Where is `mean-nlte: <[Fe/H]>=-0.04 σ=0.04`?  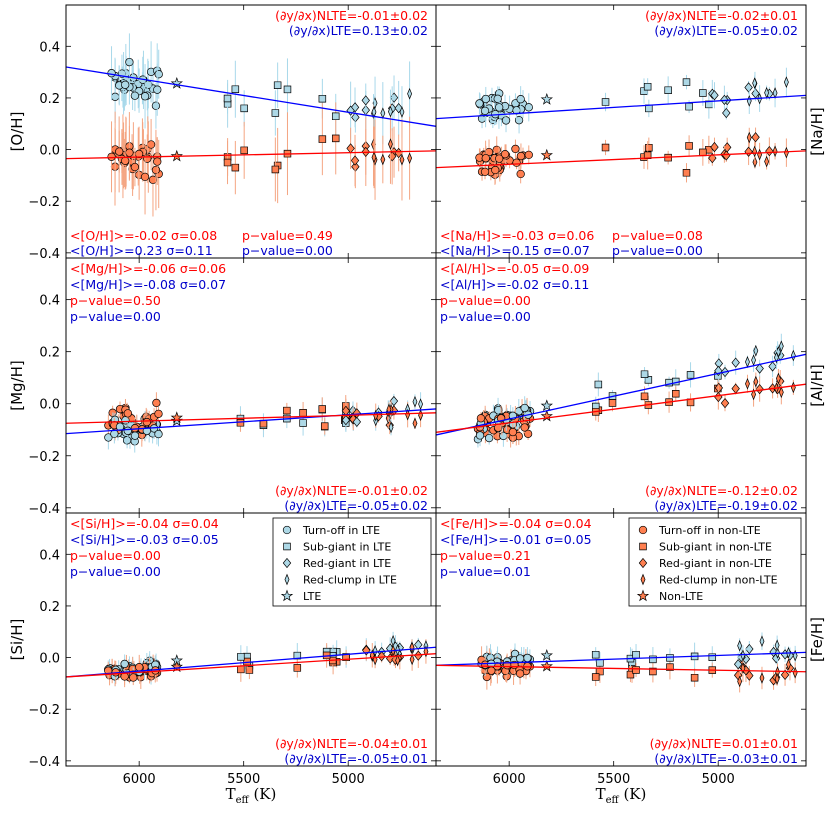 mean-nlte: <[Fe/H]>=-0.04 σ=0.04 is located at coordinates (516, 523).